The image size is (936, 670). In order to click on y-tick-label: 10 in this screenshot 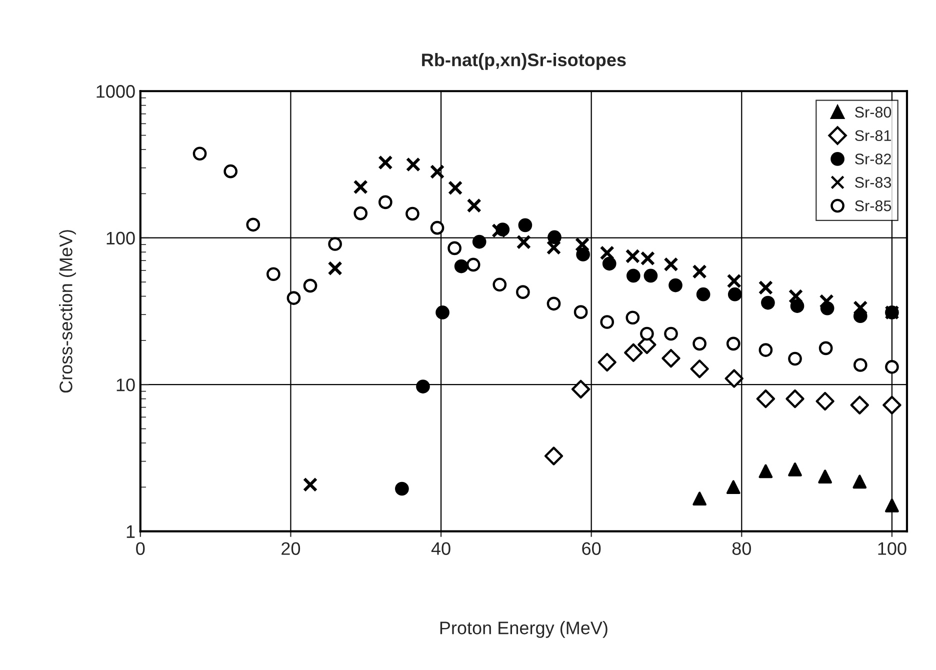, I will do `click(125, 385)`.